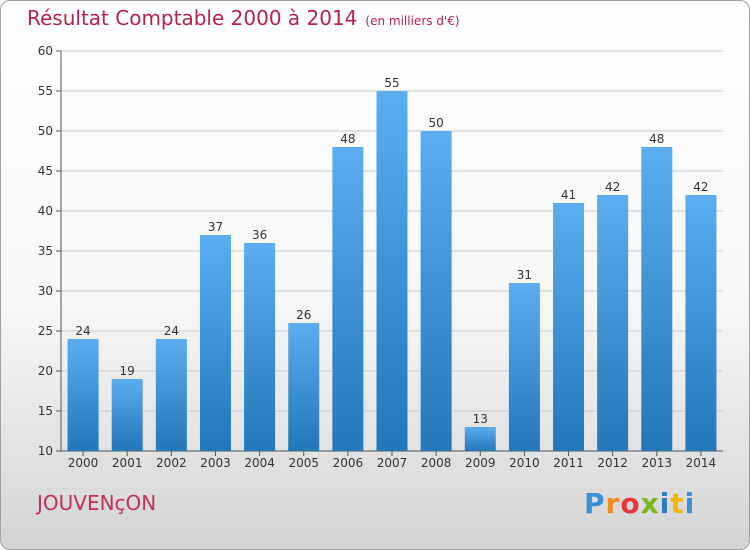 This screenshot has height=550, width=750. What do you see at coordinates (303, 463) in the screenshot?
I see `x-tick-label: 2005` at bounding box center [303, 463].